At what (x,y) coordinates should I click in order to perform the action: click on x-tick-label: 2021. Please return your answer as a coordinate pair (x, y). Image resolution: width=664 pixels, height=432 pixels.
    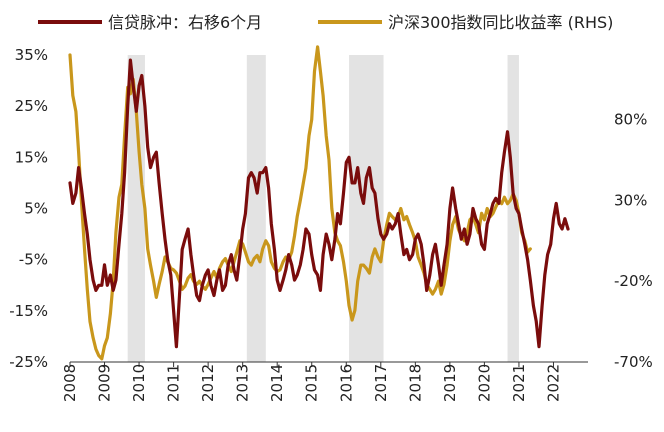
    Looking at the image, I should click on (519, 383).